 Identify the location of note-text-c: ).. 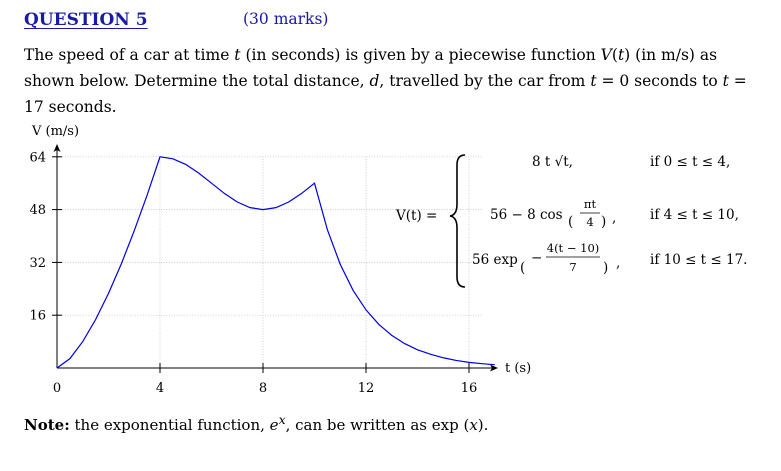
(483, 425).